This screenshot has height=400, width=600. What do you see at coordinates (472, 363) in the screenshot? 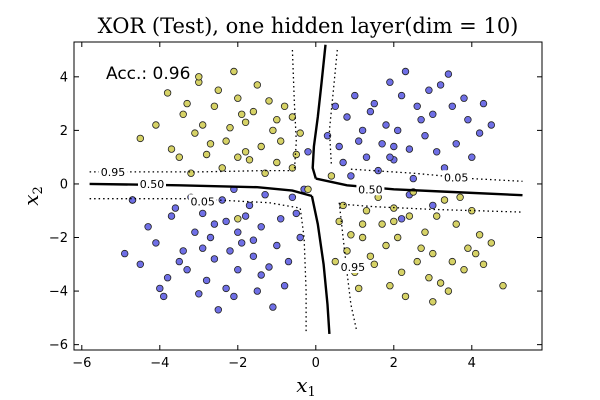
I see `x-tick-label: 4` at bounding box center [472, 363].